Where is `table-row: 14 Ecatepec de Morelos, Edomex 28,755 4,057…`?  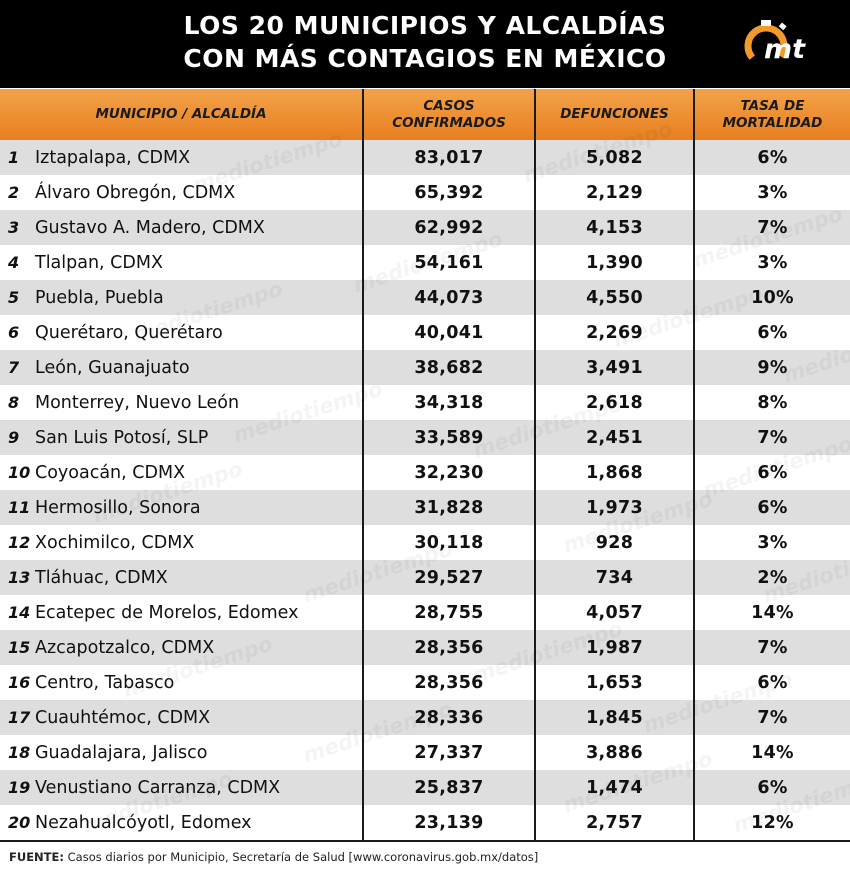
table-row: 14 Ecatepec de Morelos, Edomex 28,755 4,057… is located at coordinates (425, 612).